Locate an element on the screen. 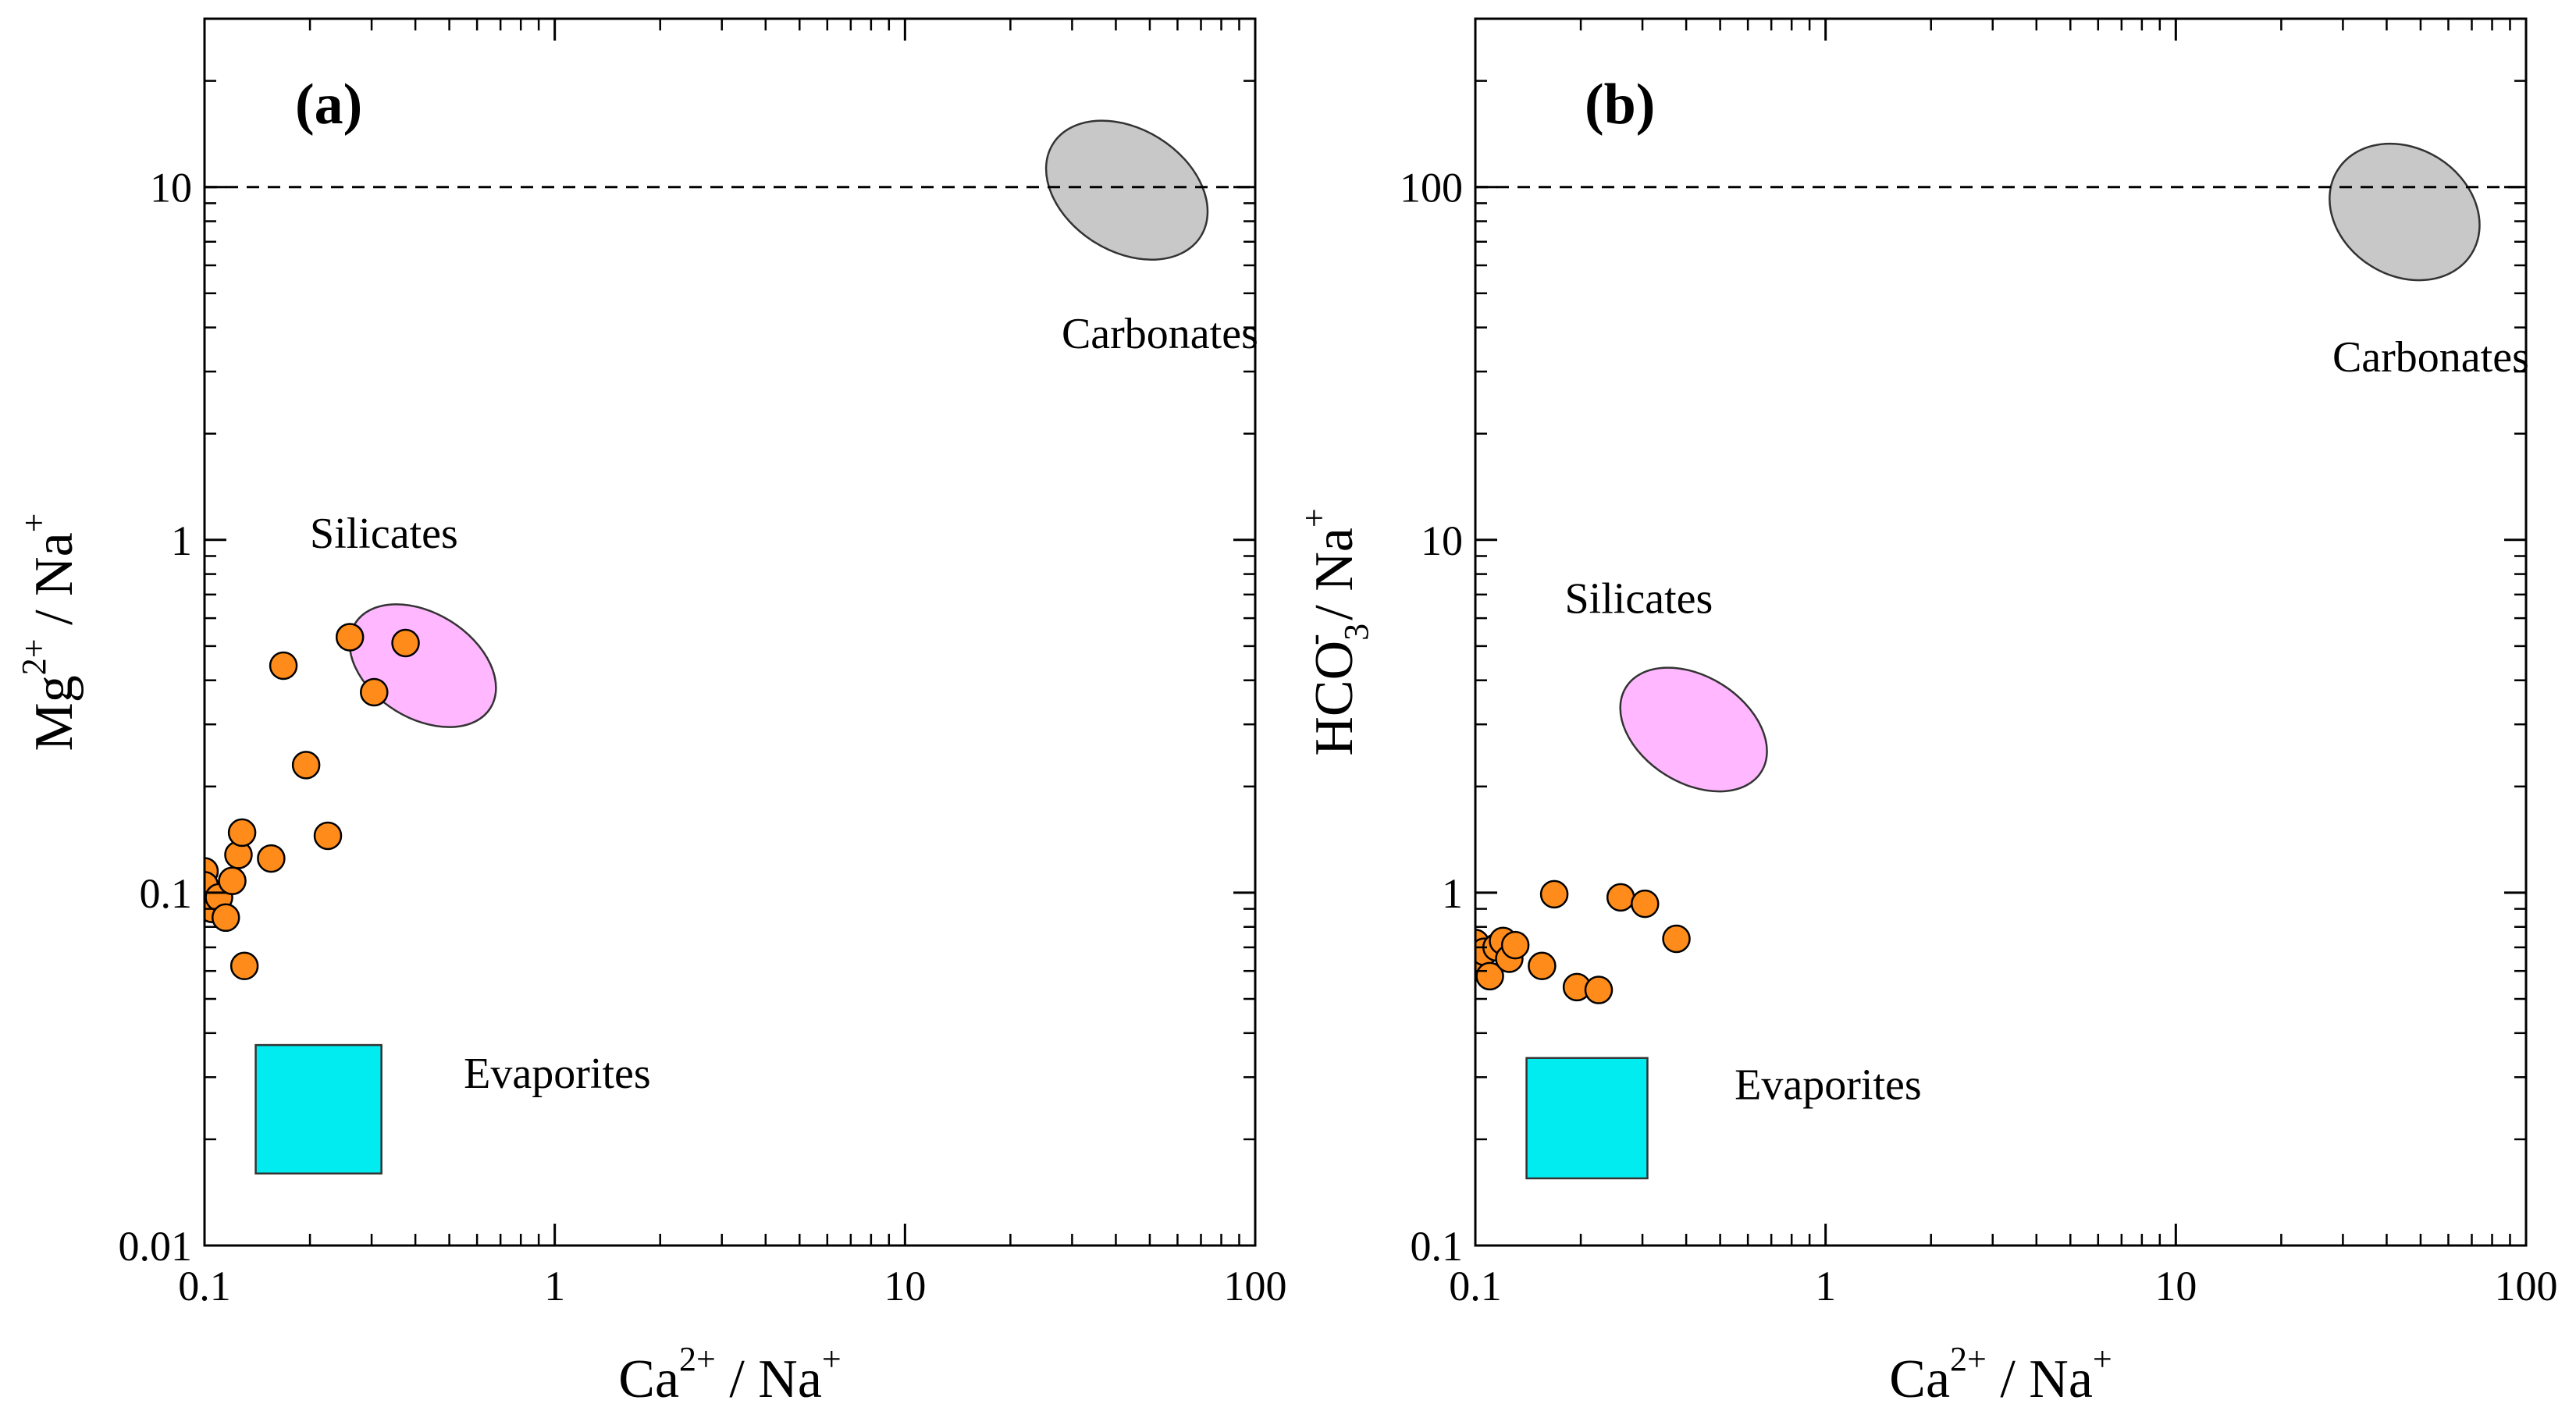 The width and height of the screenshot is (2576, 1425). axis-title-part: - is located at coordinates (1314, 639).